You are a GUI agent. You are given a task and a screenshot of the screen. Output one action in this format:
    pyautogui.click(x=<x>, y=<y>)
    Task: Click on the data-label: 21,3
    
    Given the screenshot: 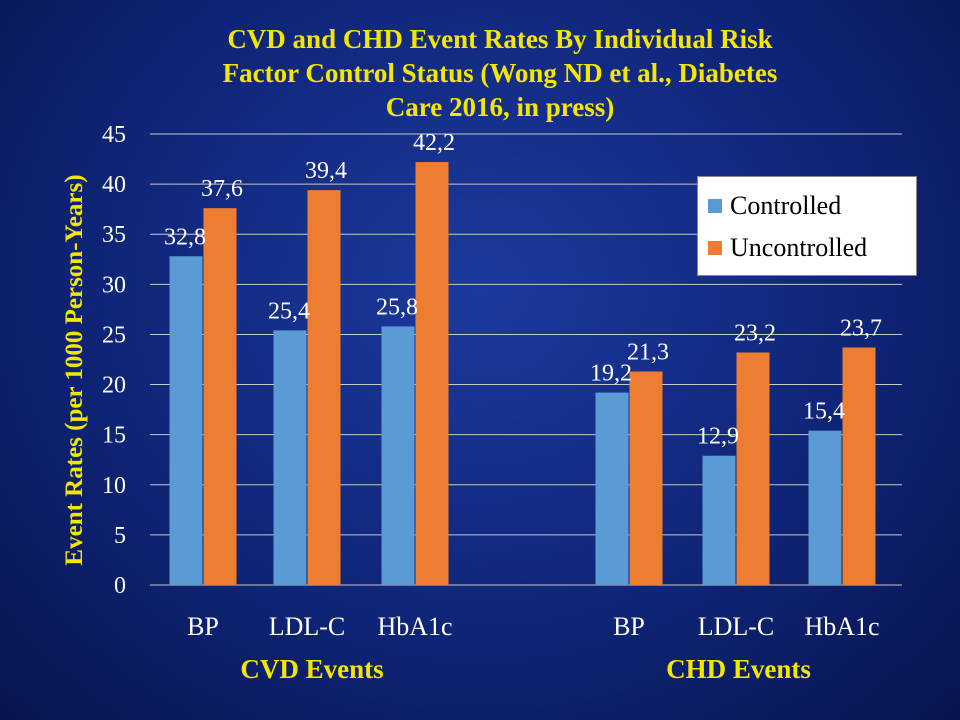 What is the action you would take?
    pyautogui.click(x=648, y=353)
    